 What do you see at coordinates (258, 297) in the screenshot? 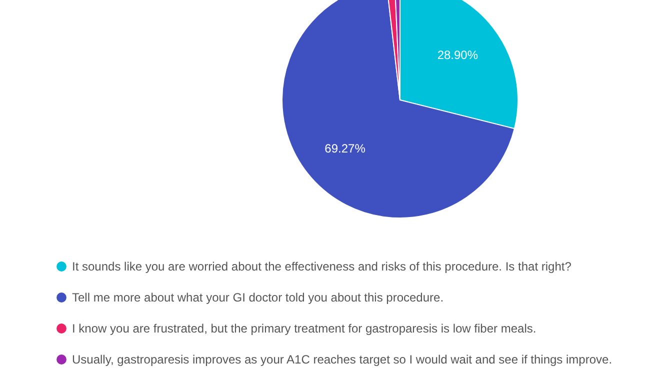
I see `legend-label: Tell me more about what your GI doctor told you about this procedure.` at bounding box center [258, 297].